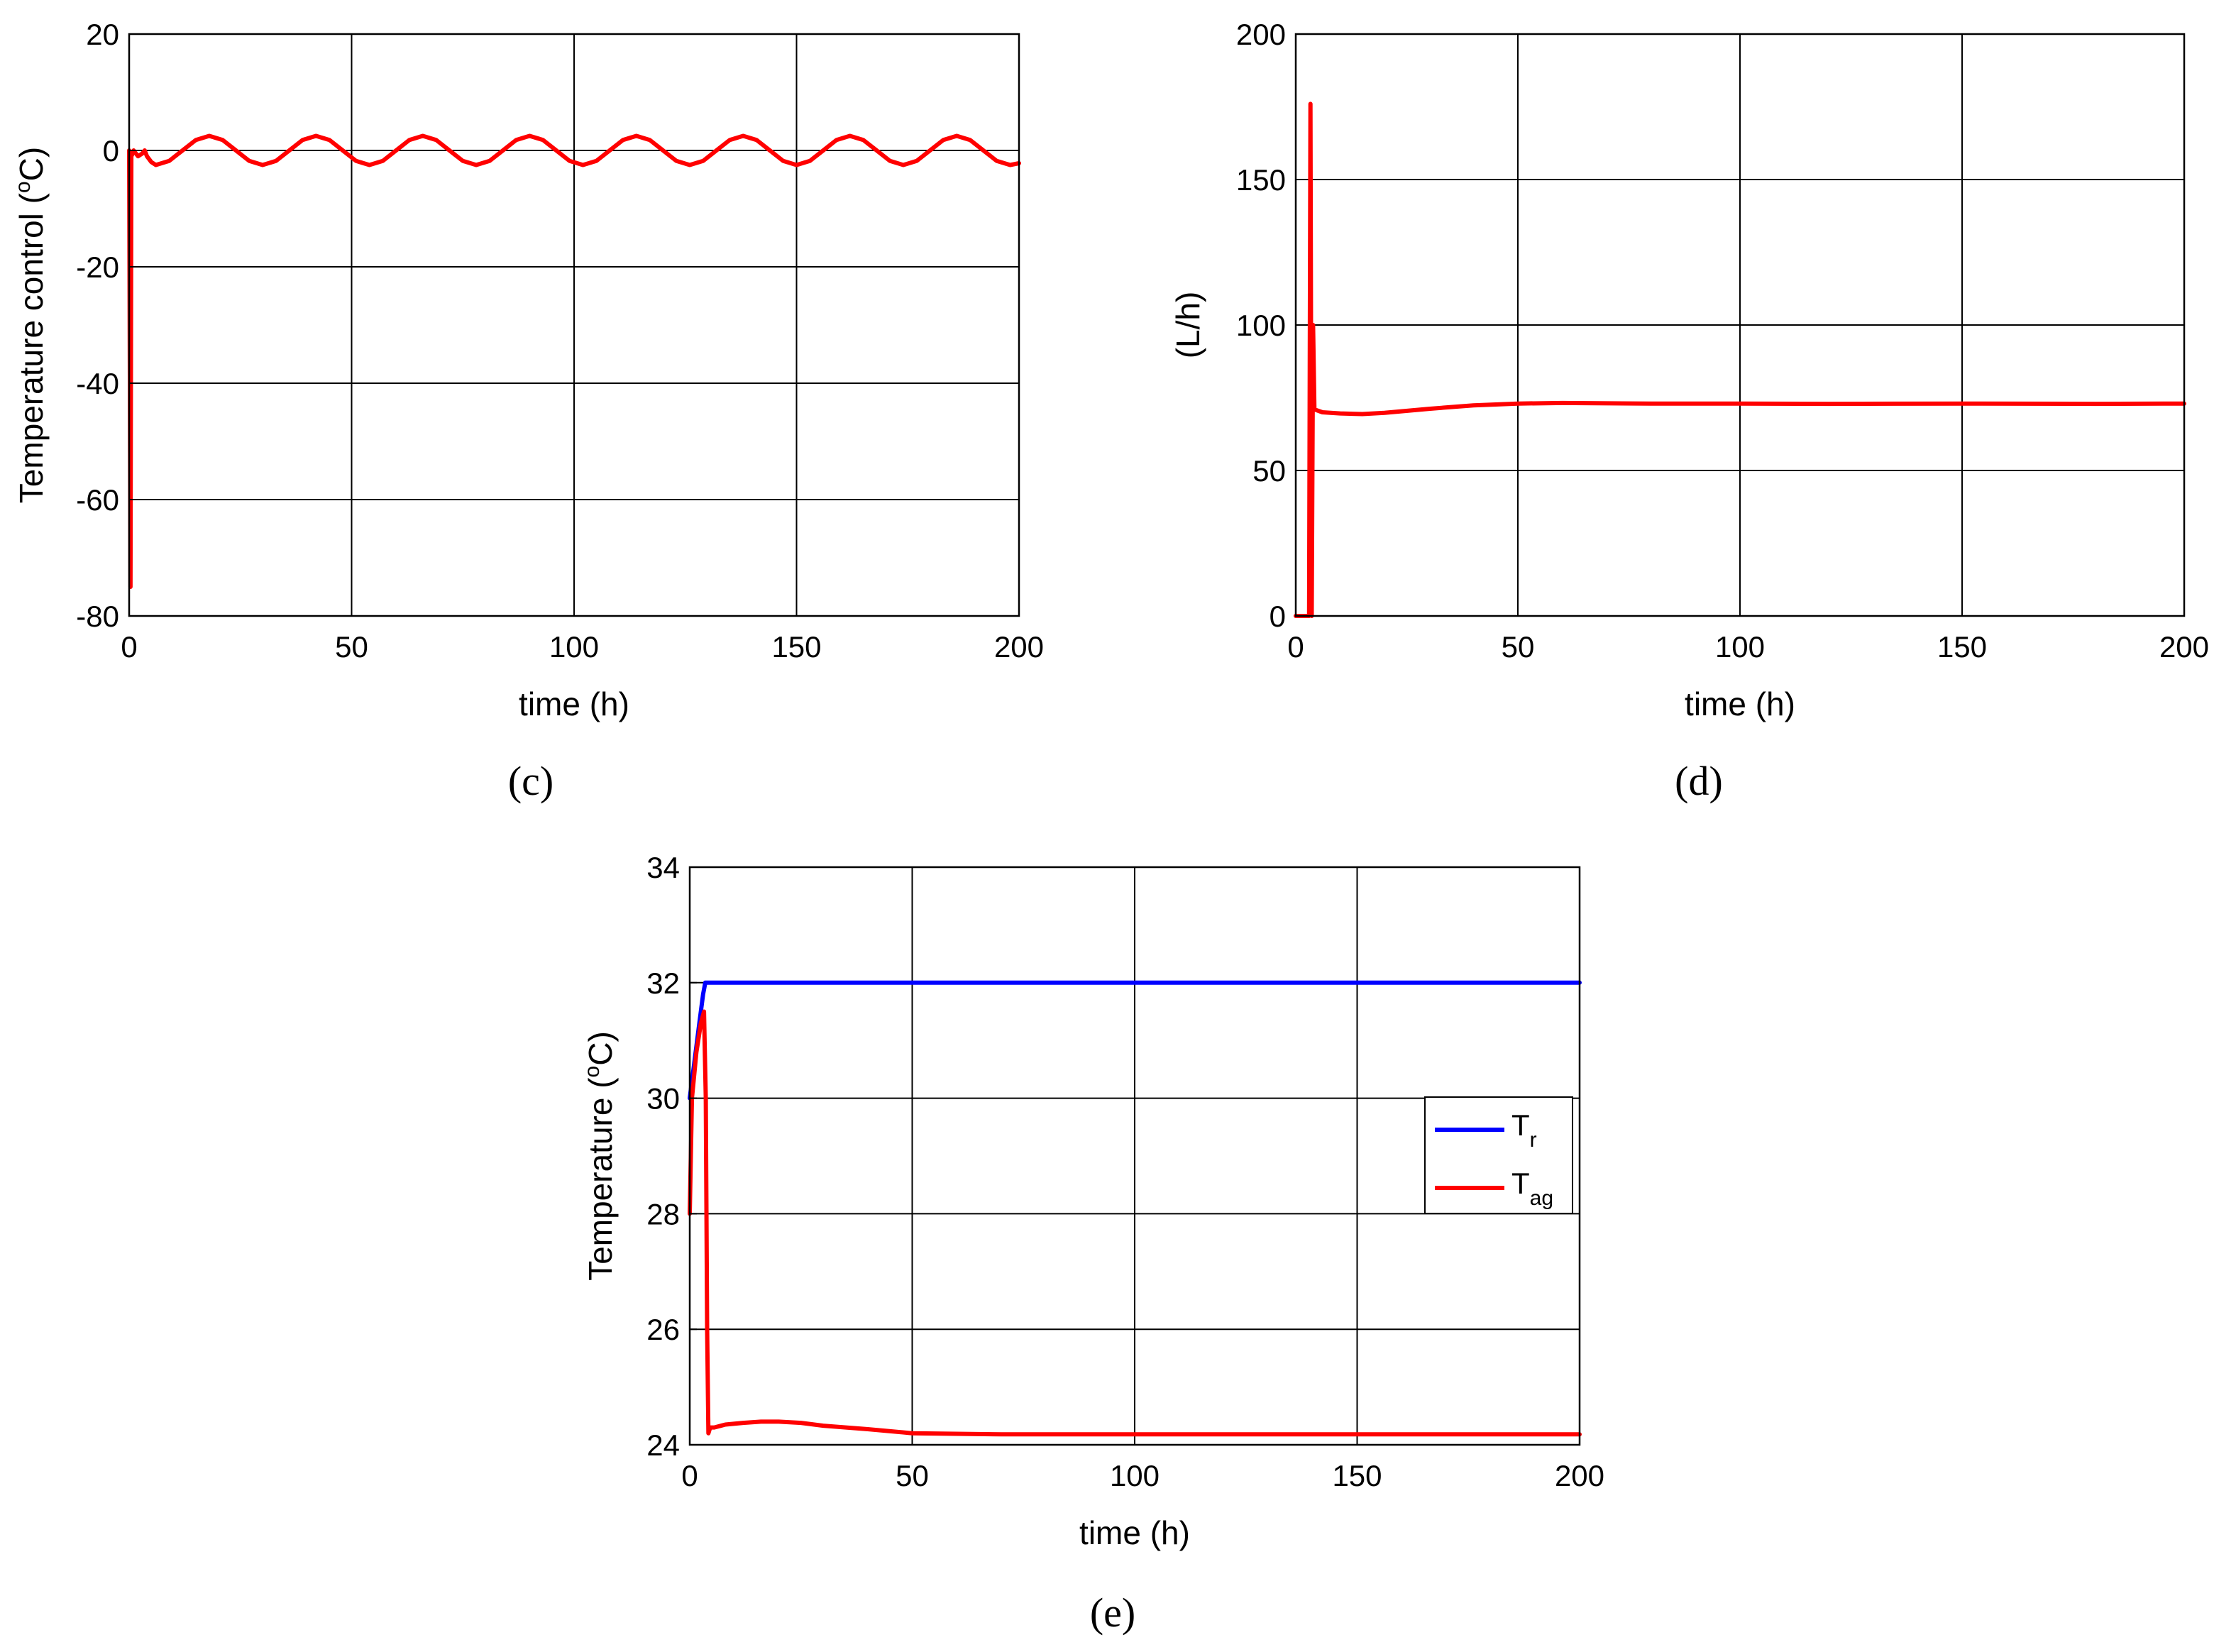  I want to click on y-tick-label: 26, so click(663, 1330).